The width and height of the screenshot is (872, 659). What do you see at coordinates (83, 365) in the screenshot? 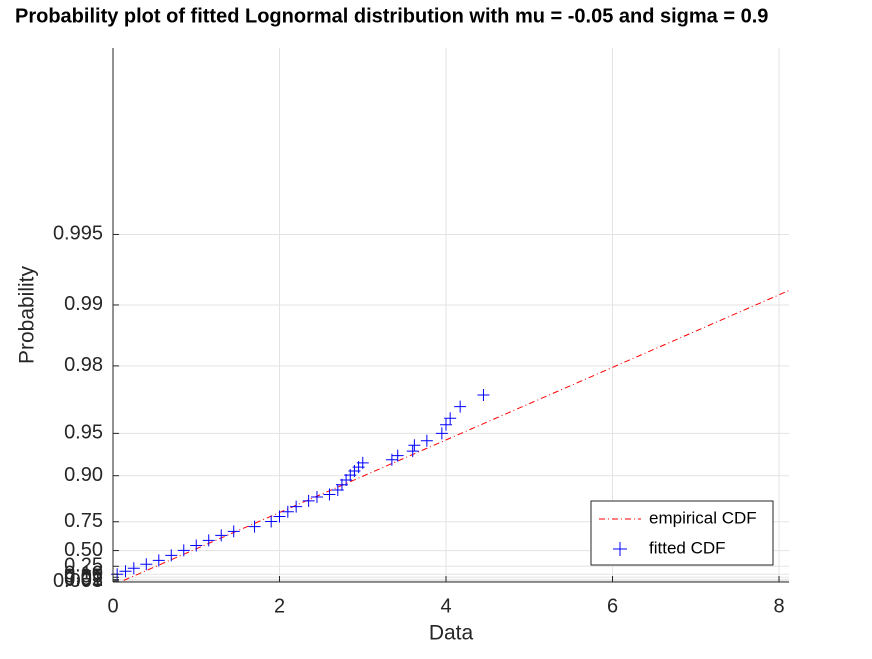
I see `y-tick-label: 0.98` at bounding box center [83, 365].